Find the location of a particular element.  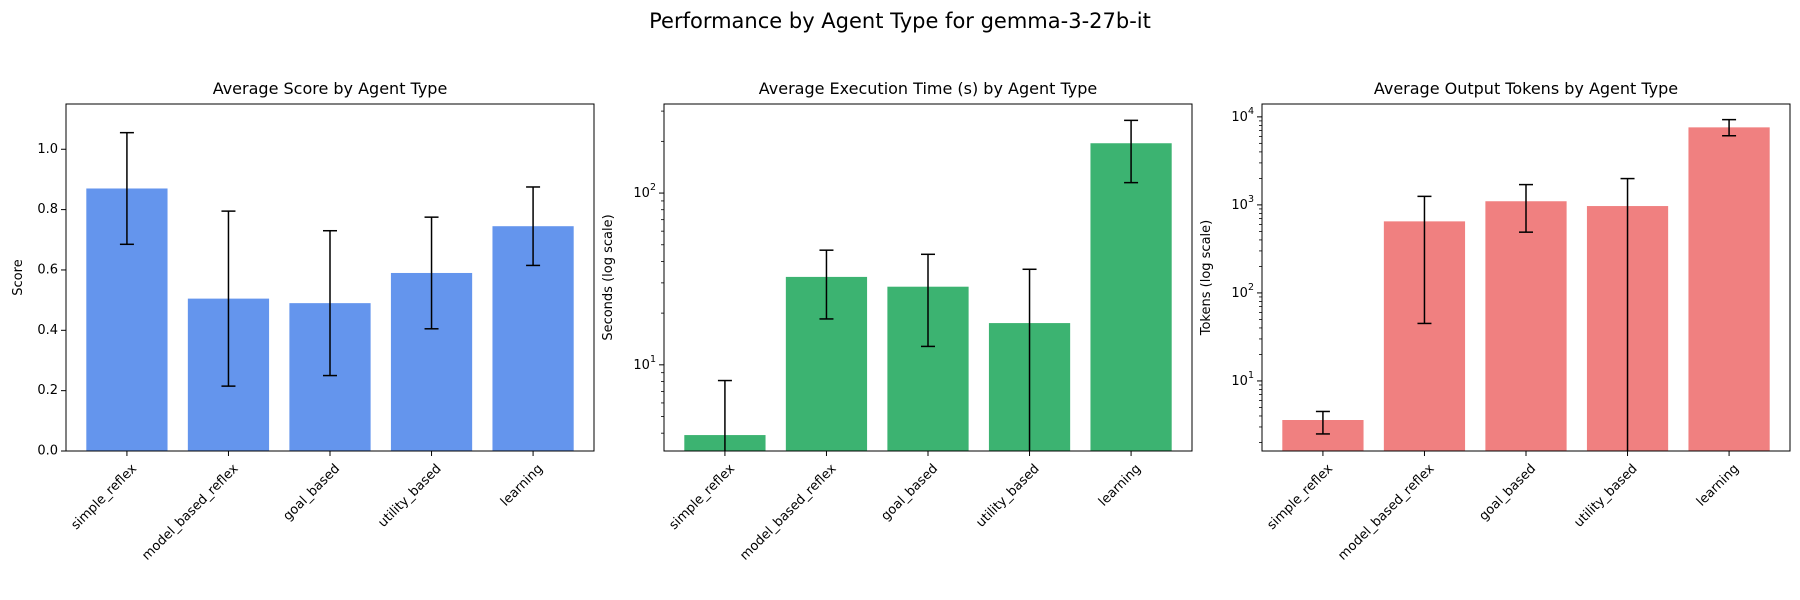

y-tick-label: 10³ is located at coordinates (1242, 202).